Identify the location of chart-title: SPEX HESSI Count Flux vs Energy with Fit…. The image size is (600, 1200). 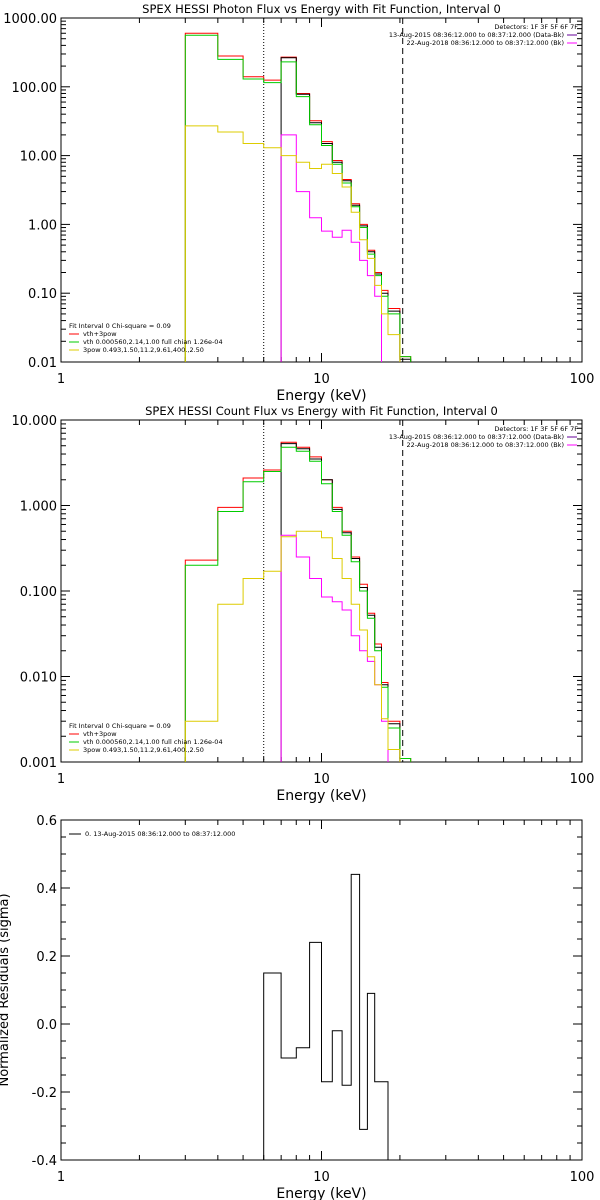
(321, 411).